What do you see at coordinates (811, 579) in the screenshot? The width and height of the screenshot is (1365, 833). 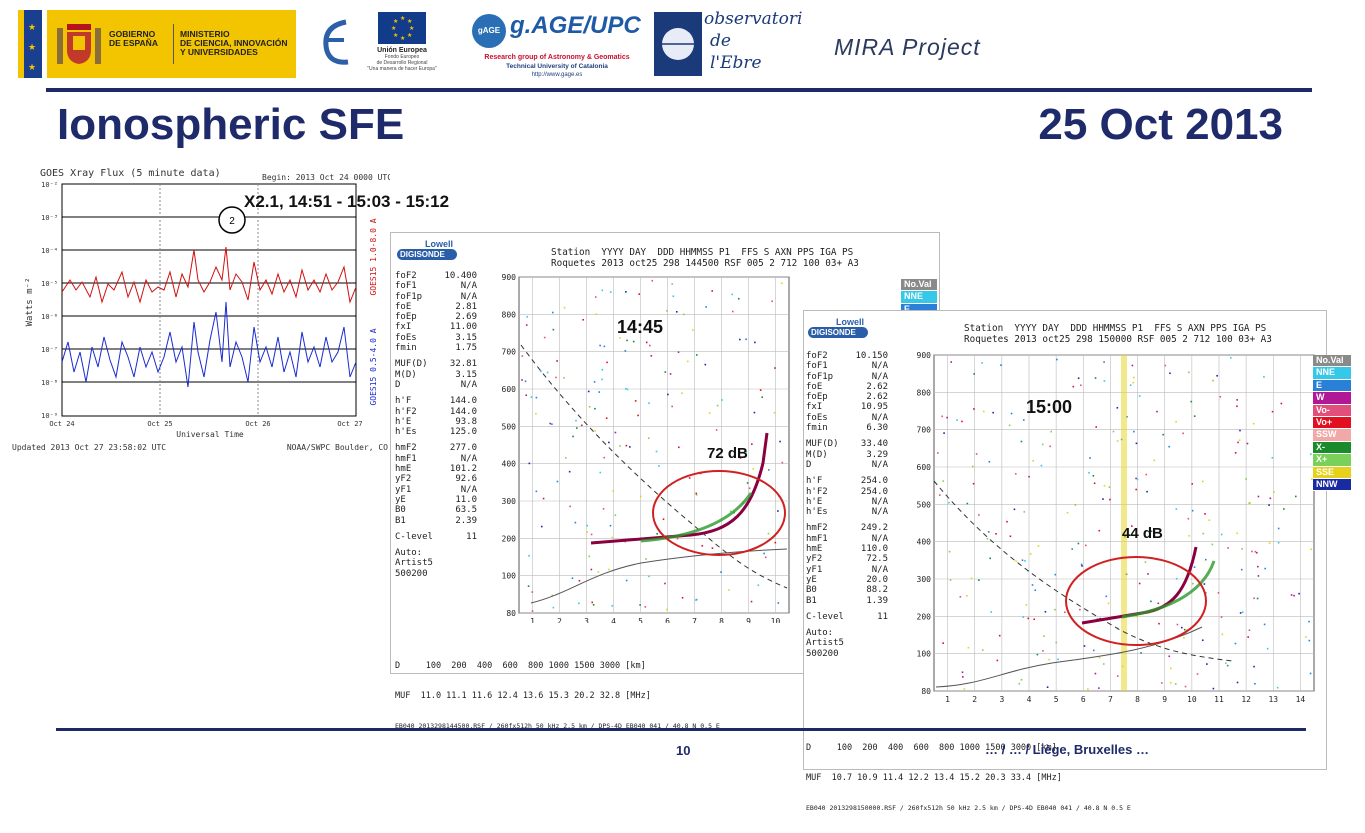 I see `param-name: yE` at bounding box center [811, 579].